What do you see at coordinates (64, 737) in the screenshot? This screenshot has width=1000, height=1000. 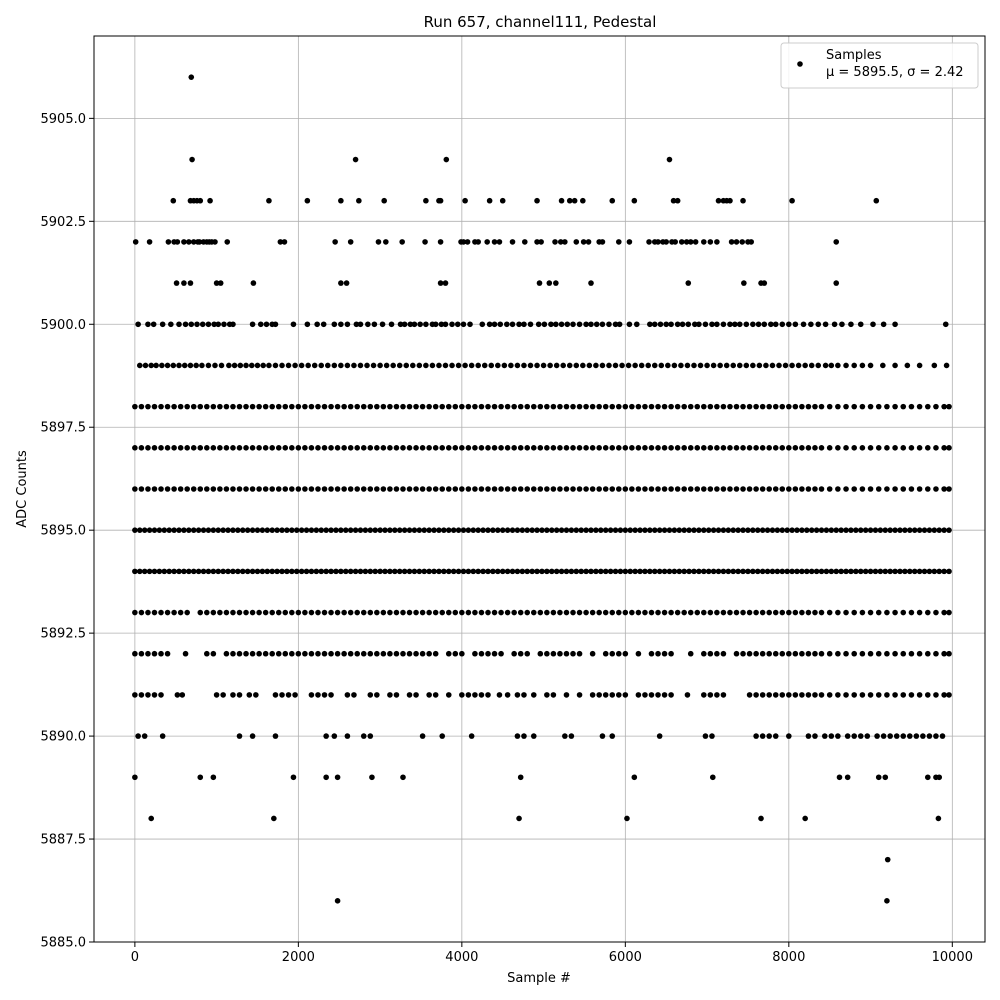 I see `y-tick-label: 5890.0` at bounding box center [64, 737].